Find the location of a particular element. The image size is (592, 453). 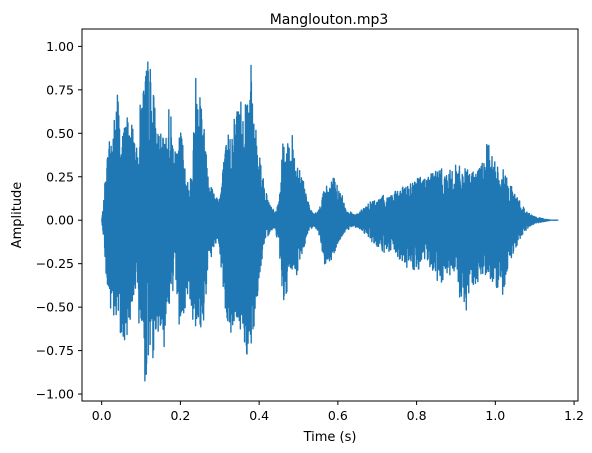

x-tick-label: 1.0 is located at coordinates (495, 415).